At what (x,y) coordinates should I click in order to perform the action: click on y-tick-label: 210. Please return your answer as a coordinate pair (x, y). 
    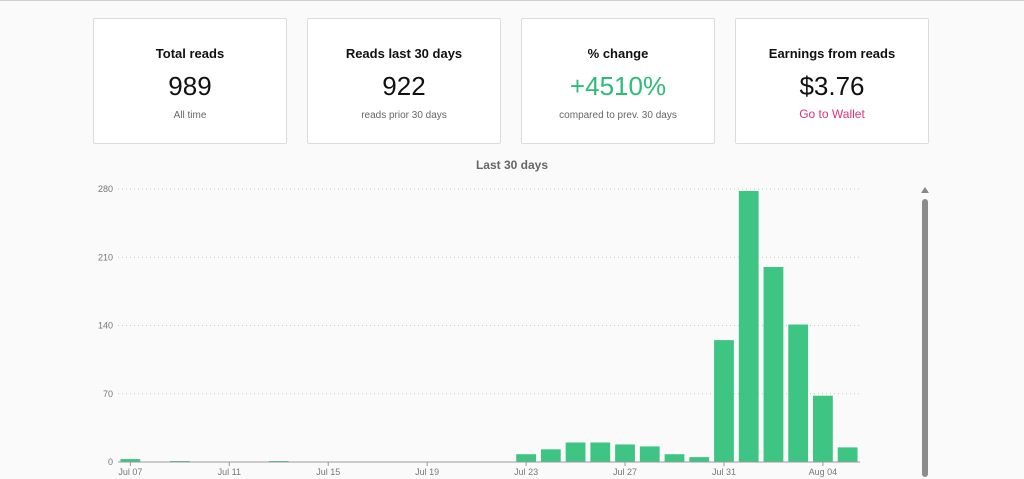
    Looking at the image, I should click on (105, 257).